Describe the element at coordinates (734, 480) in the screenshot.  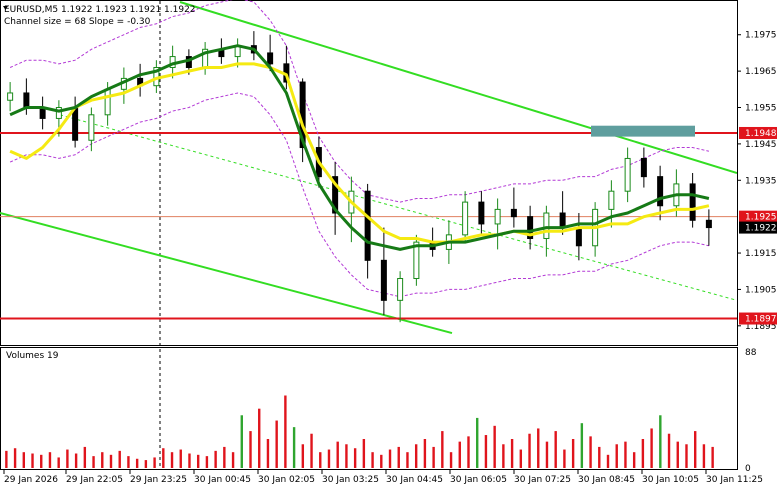
I see `x-tick-label: 30 Jan 11:25` at that location.